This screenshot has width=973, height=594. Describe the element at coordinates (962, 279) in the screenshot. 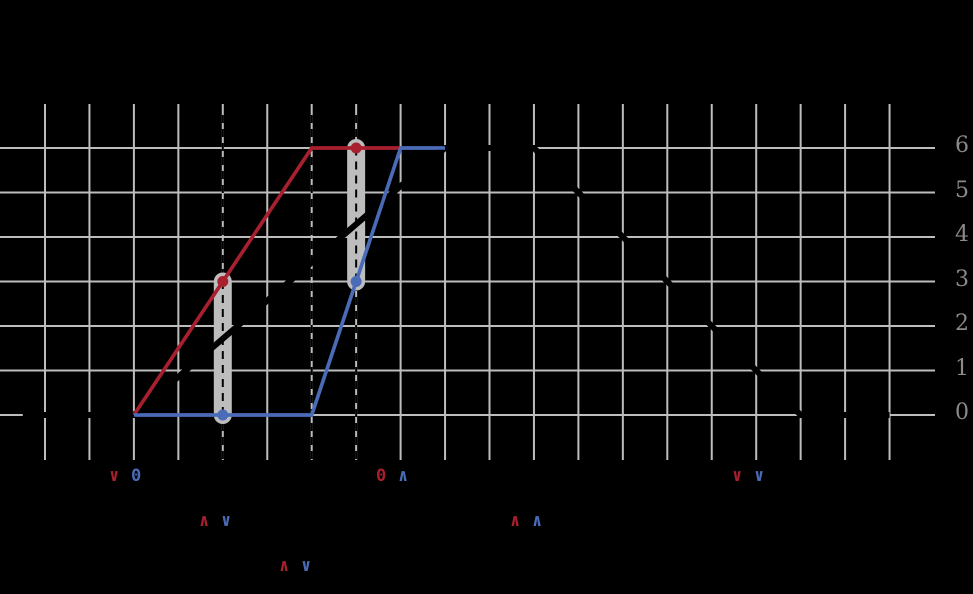

I see `y-tick-label: 3` at that location.